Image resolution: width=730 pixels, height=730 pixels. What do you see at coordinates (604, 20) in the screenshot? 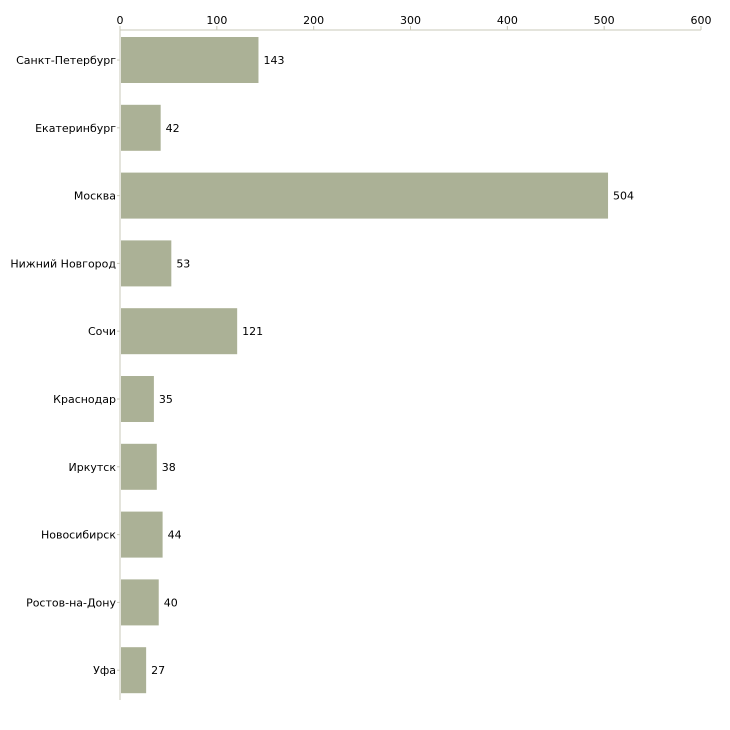
I see `x-tick-label: 500` at bounding box center [604, 20].